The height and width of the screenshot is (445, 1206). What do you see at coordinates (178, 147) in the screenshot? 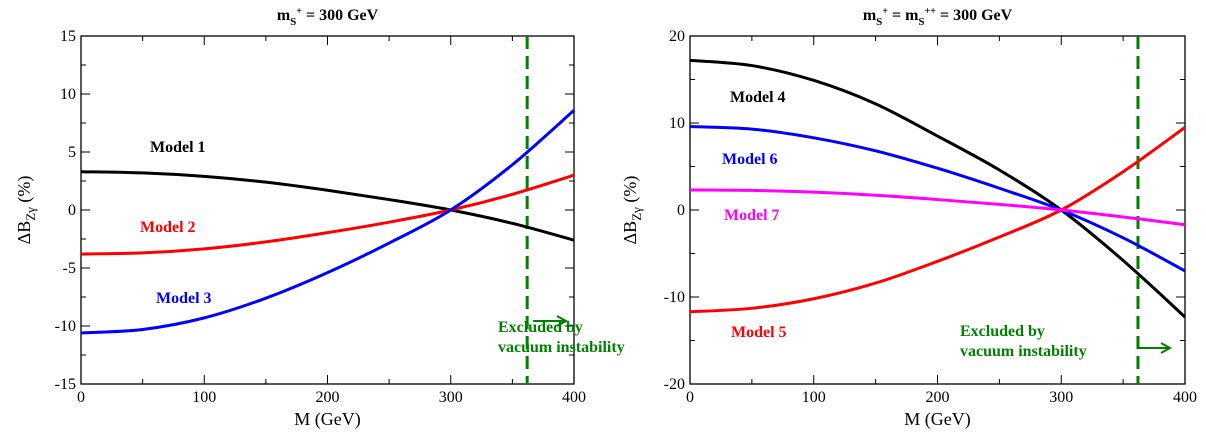
I see `series-label: Model 1` at bounding box center [178, 147].